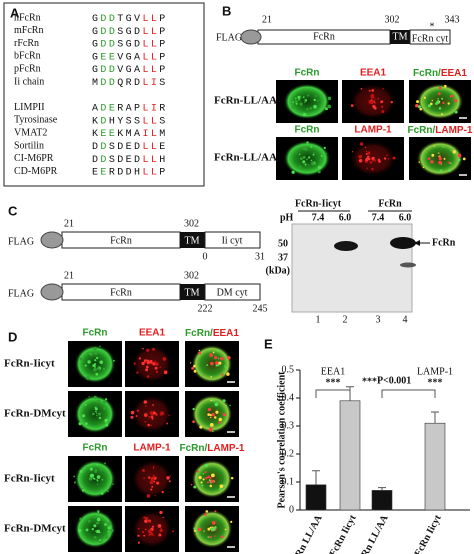 This screenshot has width=474, height=554. What do you see at coordinates (191, 275) in the screenshot?
I see `residue-number: 302` at bounding box center [191, 275].